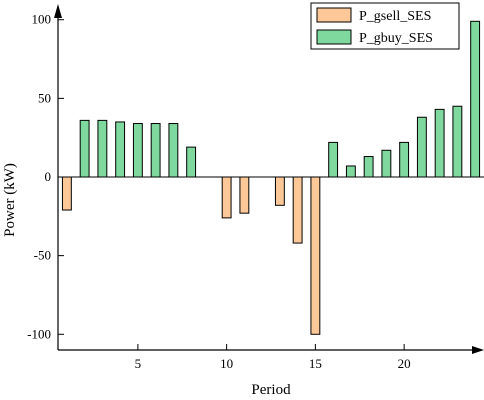  What do you see at coordinates (138, 363) in the screenshot?
I see `x-tick-label: 5` at bounding box center [138, 363].